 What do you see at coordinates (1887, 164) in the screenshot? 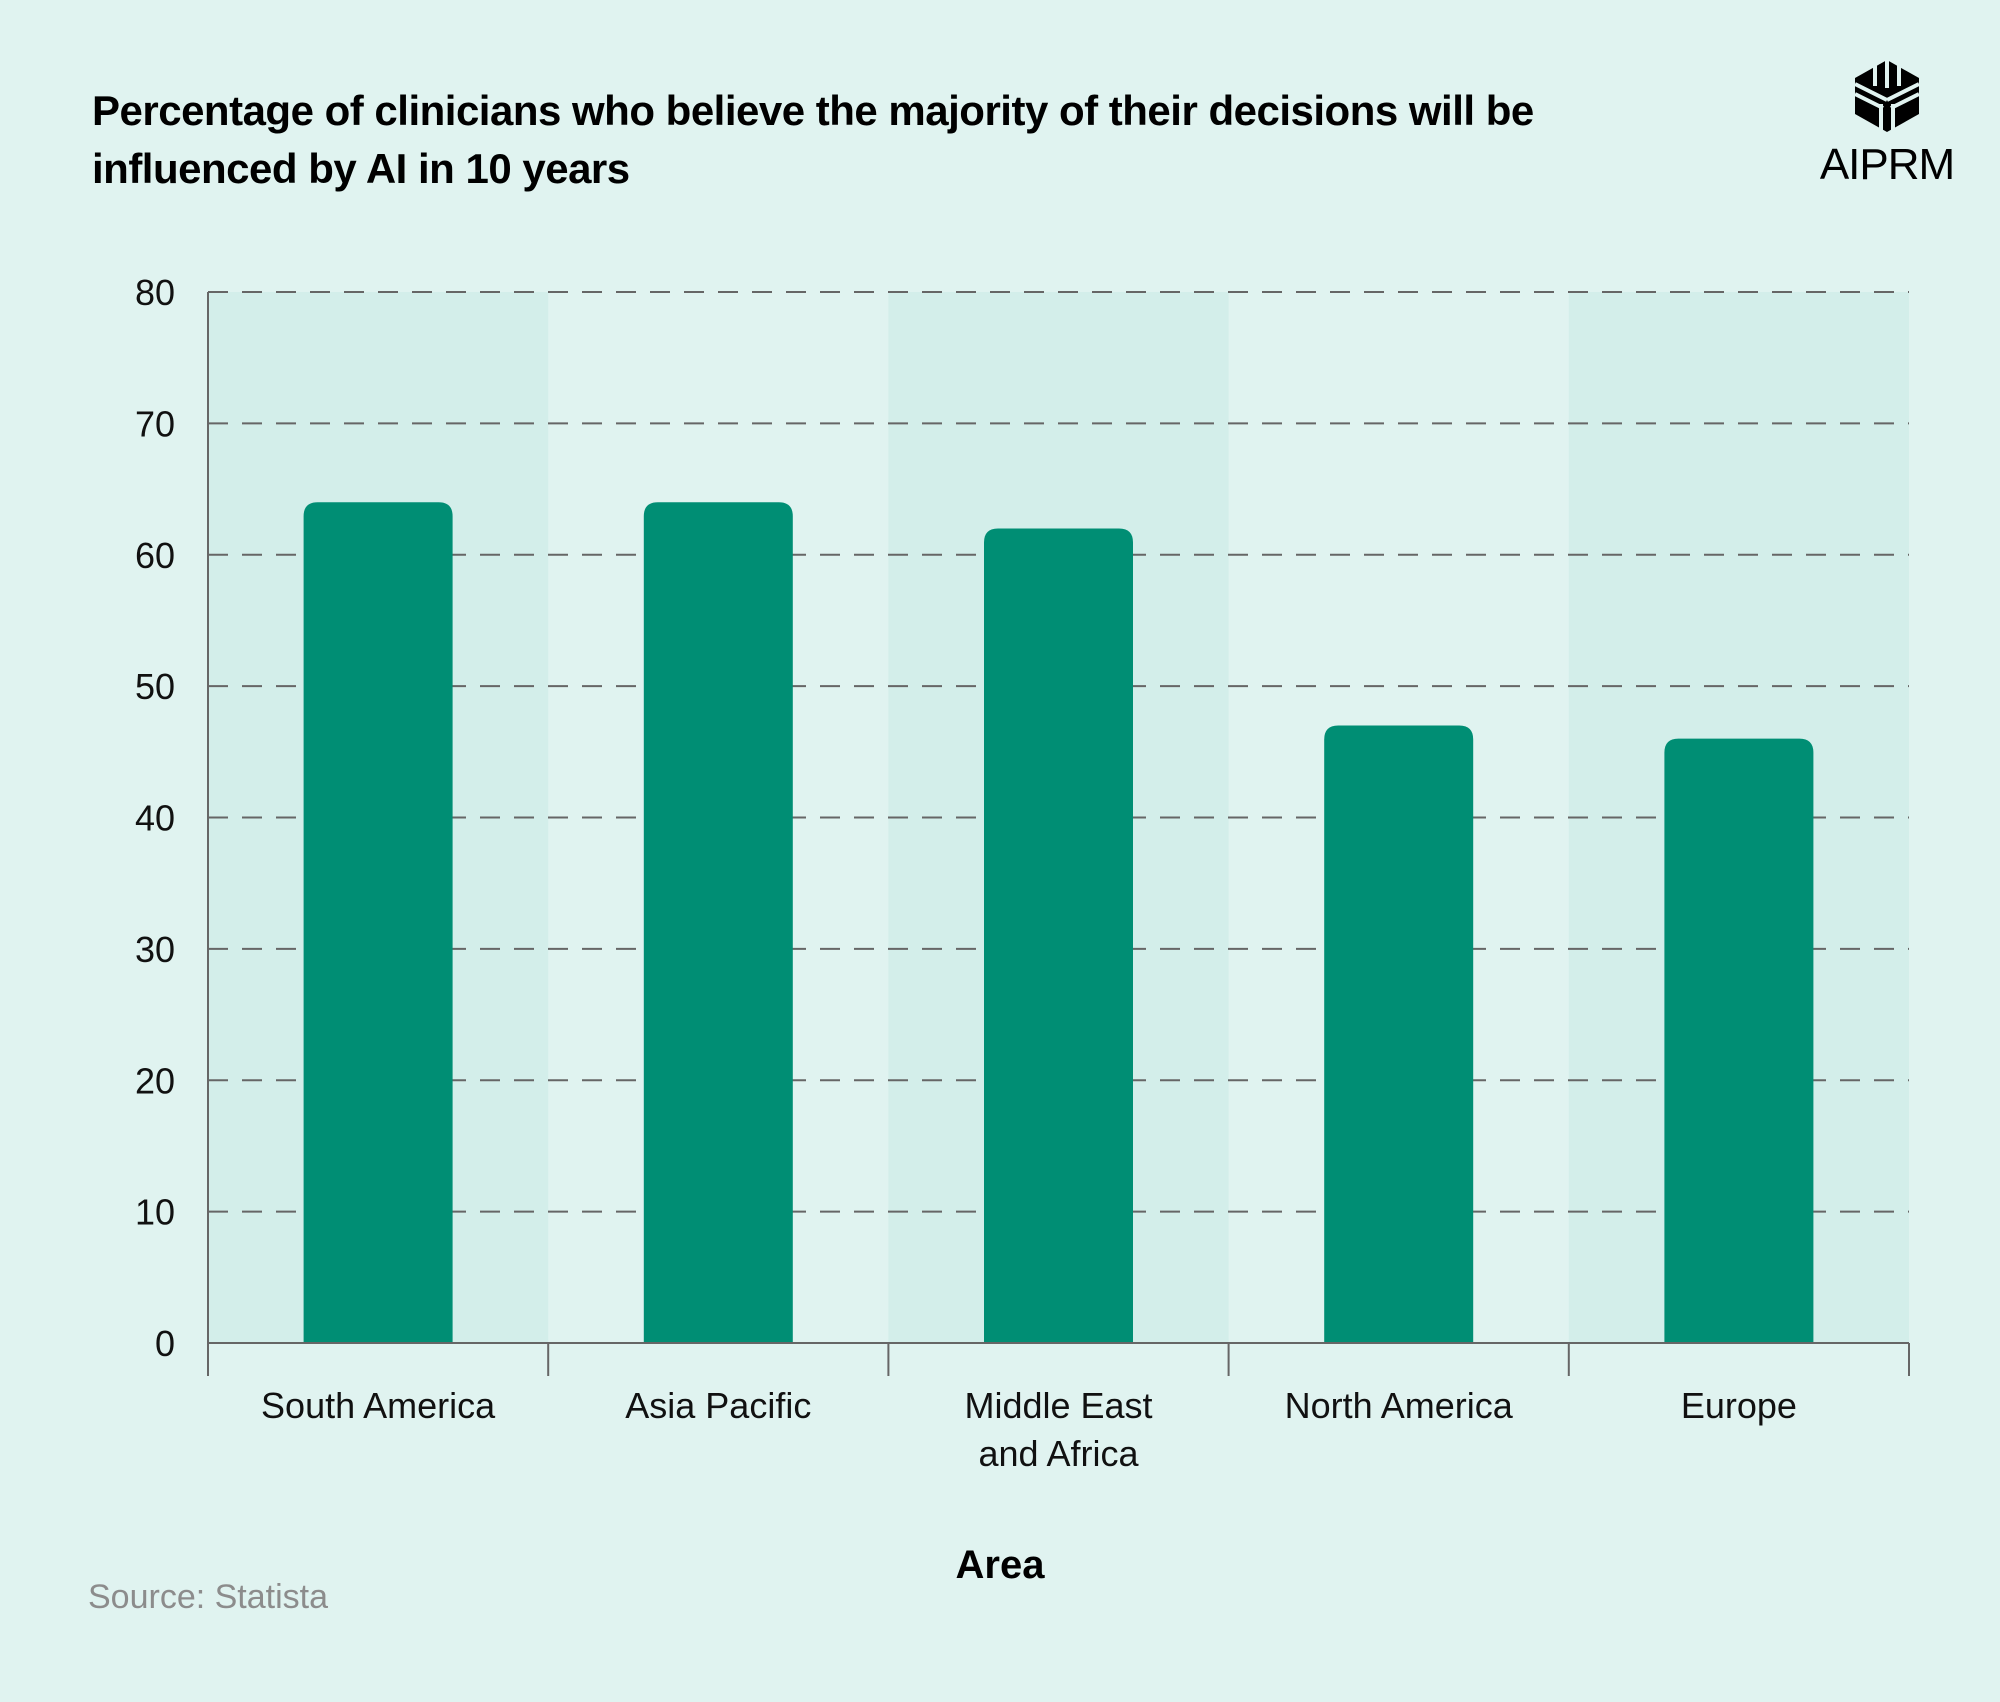
I see `logo-text: AIPRM` at bounding box center [1887, 164].